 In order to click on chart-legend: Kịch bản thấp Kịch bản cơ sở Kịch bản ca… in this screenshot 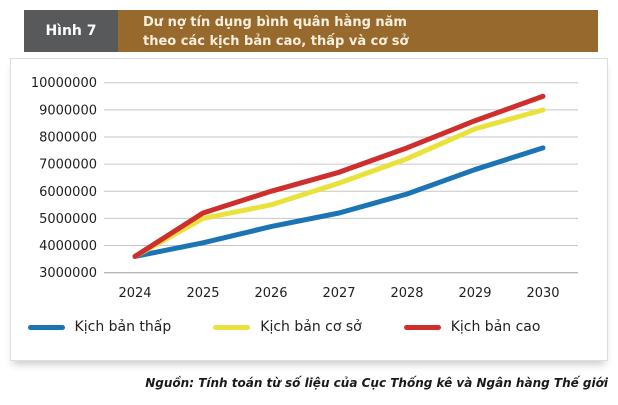, I will do `click(309, 327)`.